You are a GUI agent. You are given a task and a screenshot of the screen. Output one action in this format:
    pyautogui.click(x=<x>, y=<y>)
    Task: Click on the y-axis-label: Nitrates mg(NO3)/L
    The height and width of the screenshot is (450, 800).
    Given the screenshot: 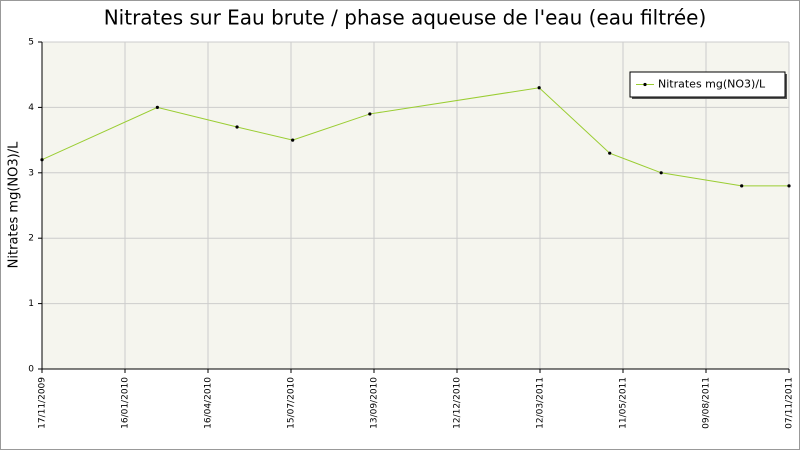 What is the action you would take?
    pyautogui.click(x=14, y=204)
    